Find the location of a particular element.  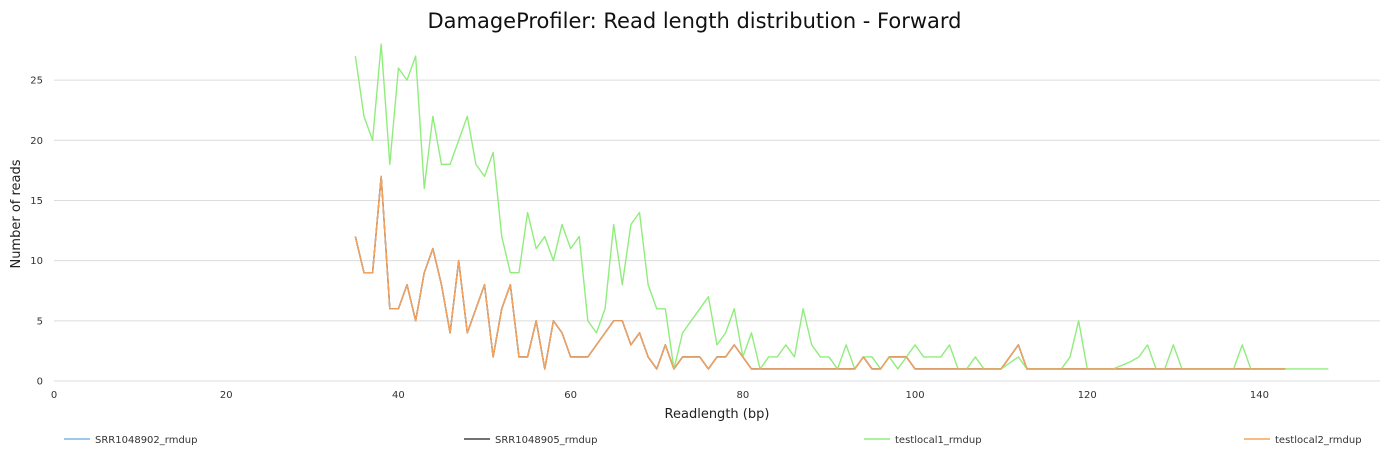

x-tick-label: 120 is located at coordinates (1087, 395).